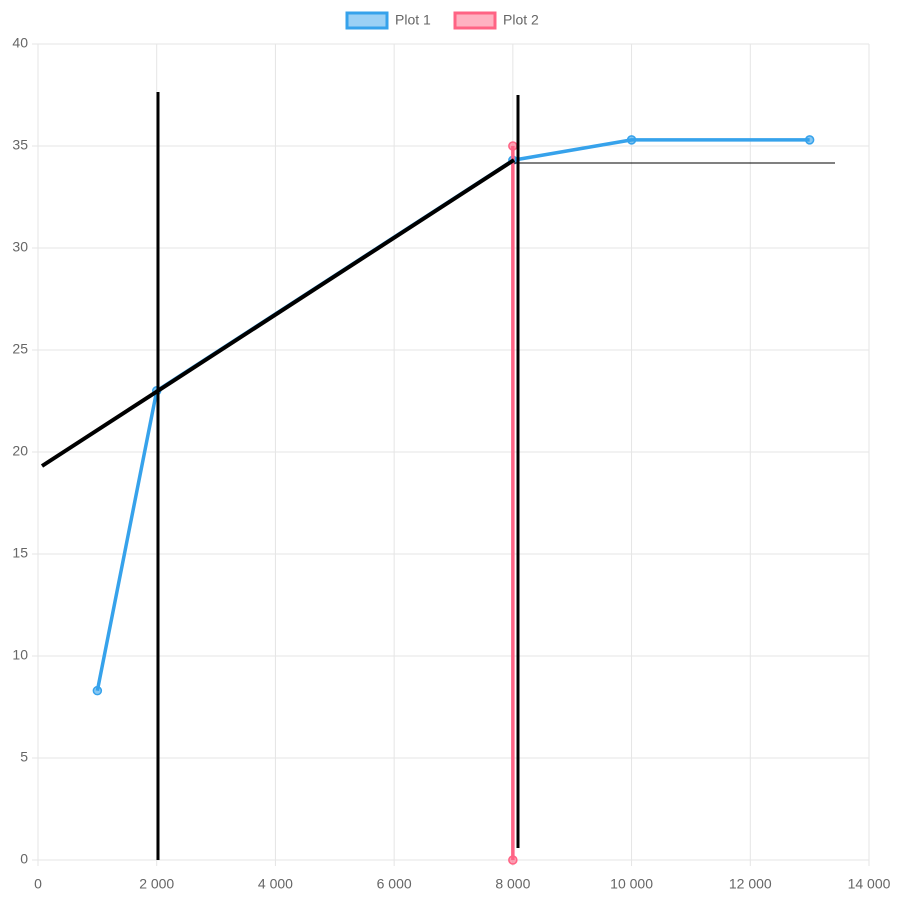 This screenshot has width=900, height=900. I want to click on x-tick-label: 12 000, so click(750, 884).